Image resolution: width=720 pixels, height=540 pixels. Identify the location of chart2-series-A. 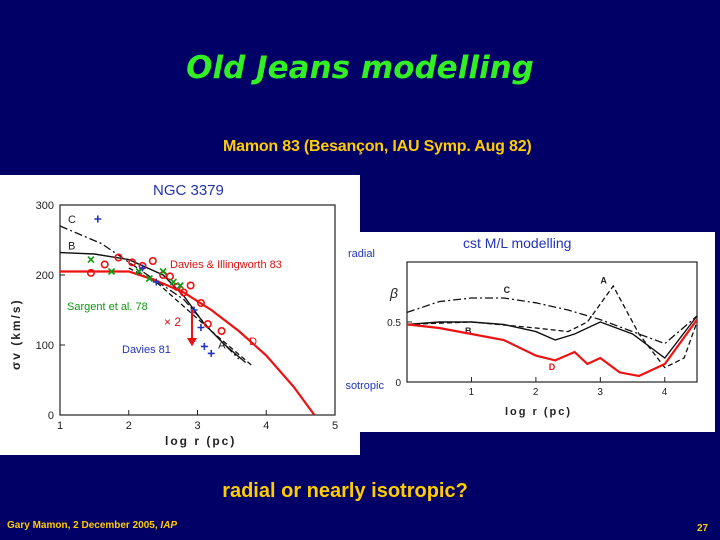
(552, 326).